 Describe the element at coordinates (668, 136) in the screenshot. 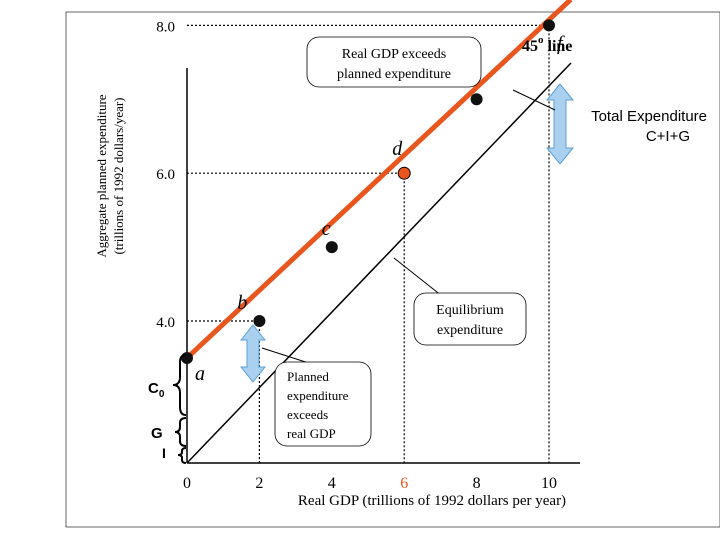

I see `tet-label-line-2: C+I+G` at that location.